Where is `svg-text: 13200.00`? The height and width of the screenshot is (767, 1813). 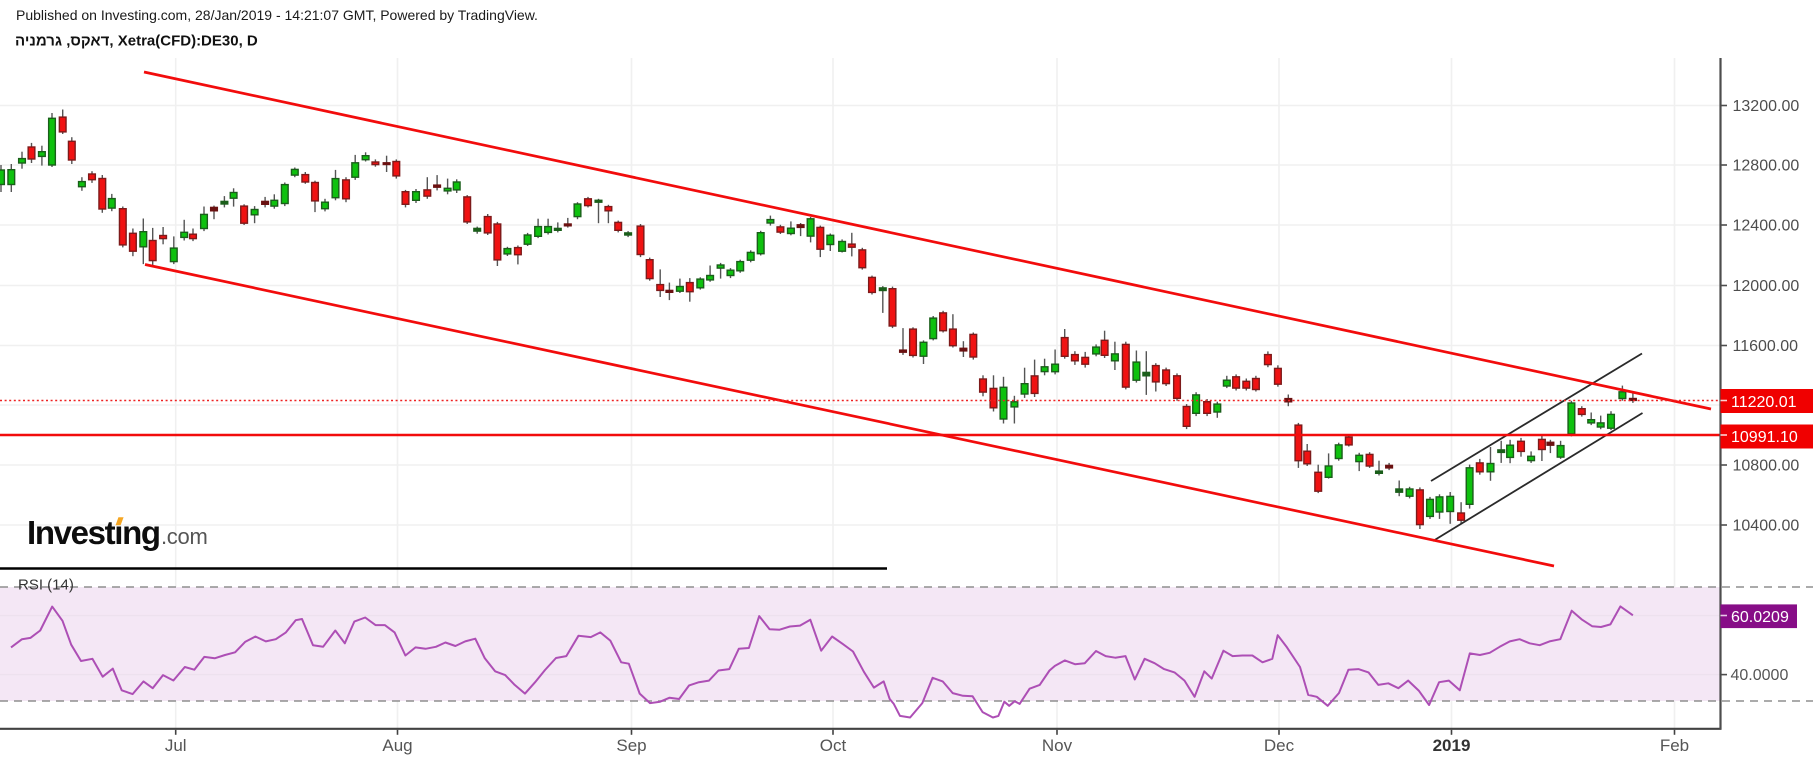
svg-text: 13200.00 is located at coordinates (1766, 106).